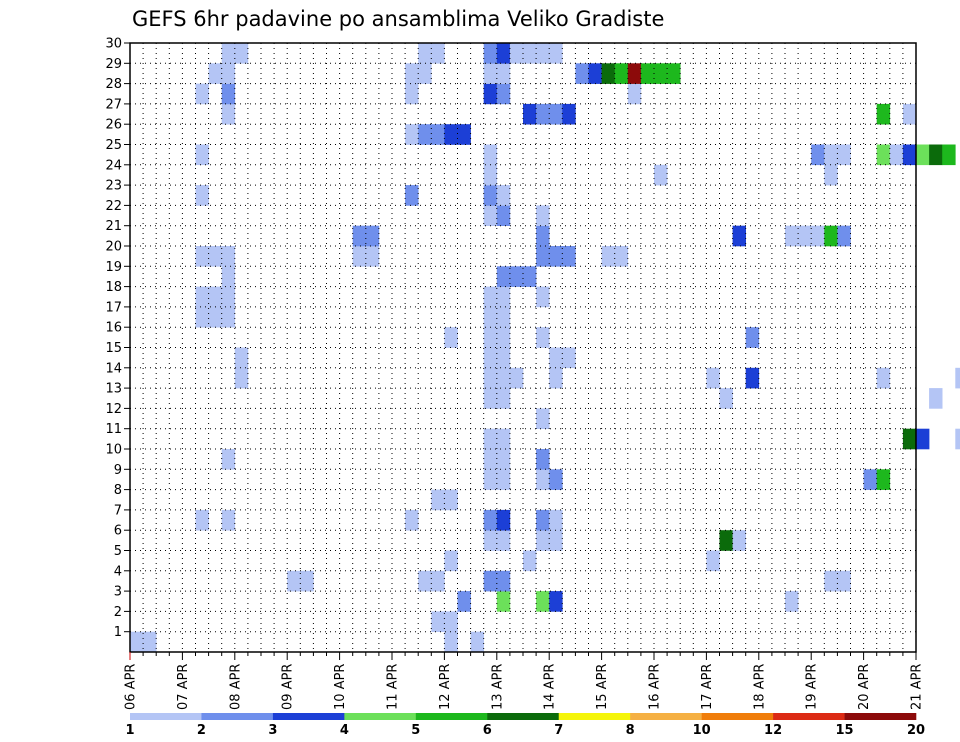  Describe the element at coordinates (661, 175) in the screenshot. I see `precip-cell-m24-s40` at that location.